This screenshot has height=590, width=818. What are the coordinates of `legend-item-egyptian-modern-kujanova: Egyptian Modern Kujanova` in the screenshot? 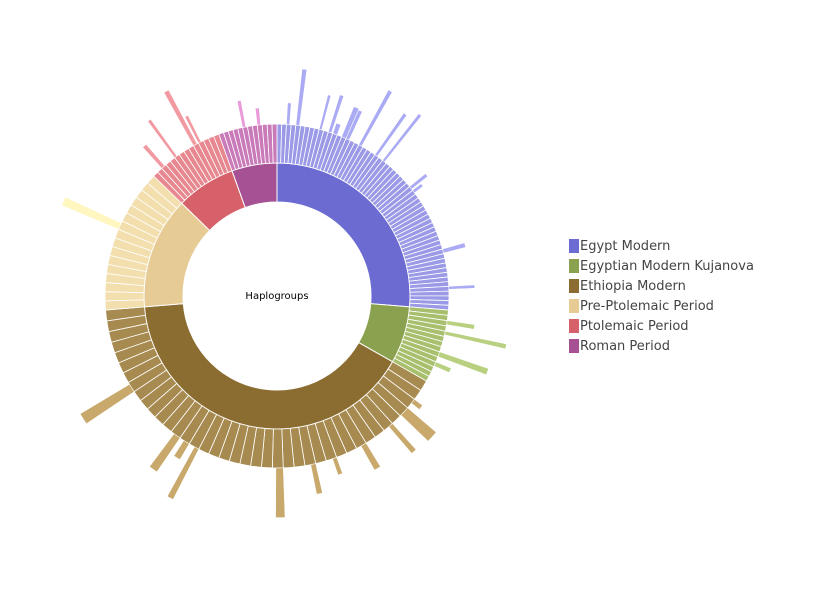 It's located at (661, 266).